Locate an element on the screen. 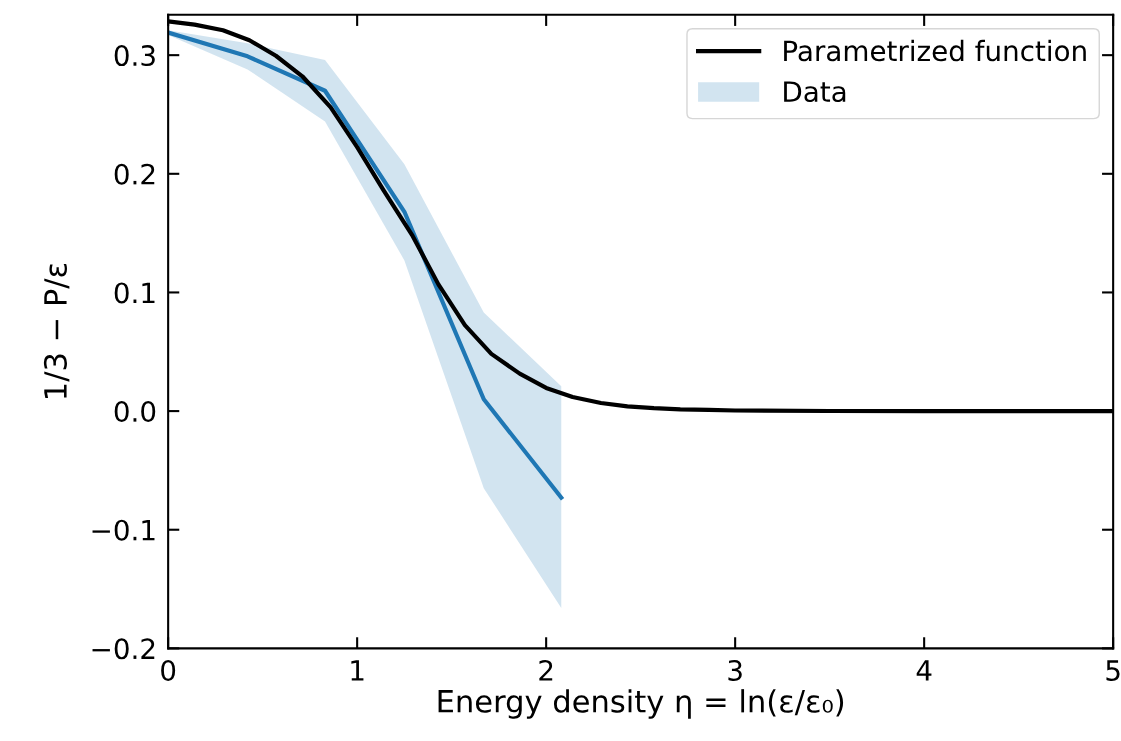  x-tick-label: 2 is located at coordinates (546, 670).